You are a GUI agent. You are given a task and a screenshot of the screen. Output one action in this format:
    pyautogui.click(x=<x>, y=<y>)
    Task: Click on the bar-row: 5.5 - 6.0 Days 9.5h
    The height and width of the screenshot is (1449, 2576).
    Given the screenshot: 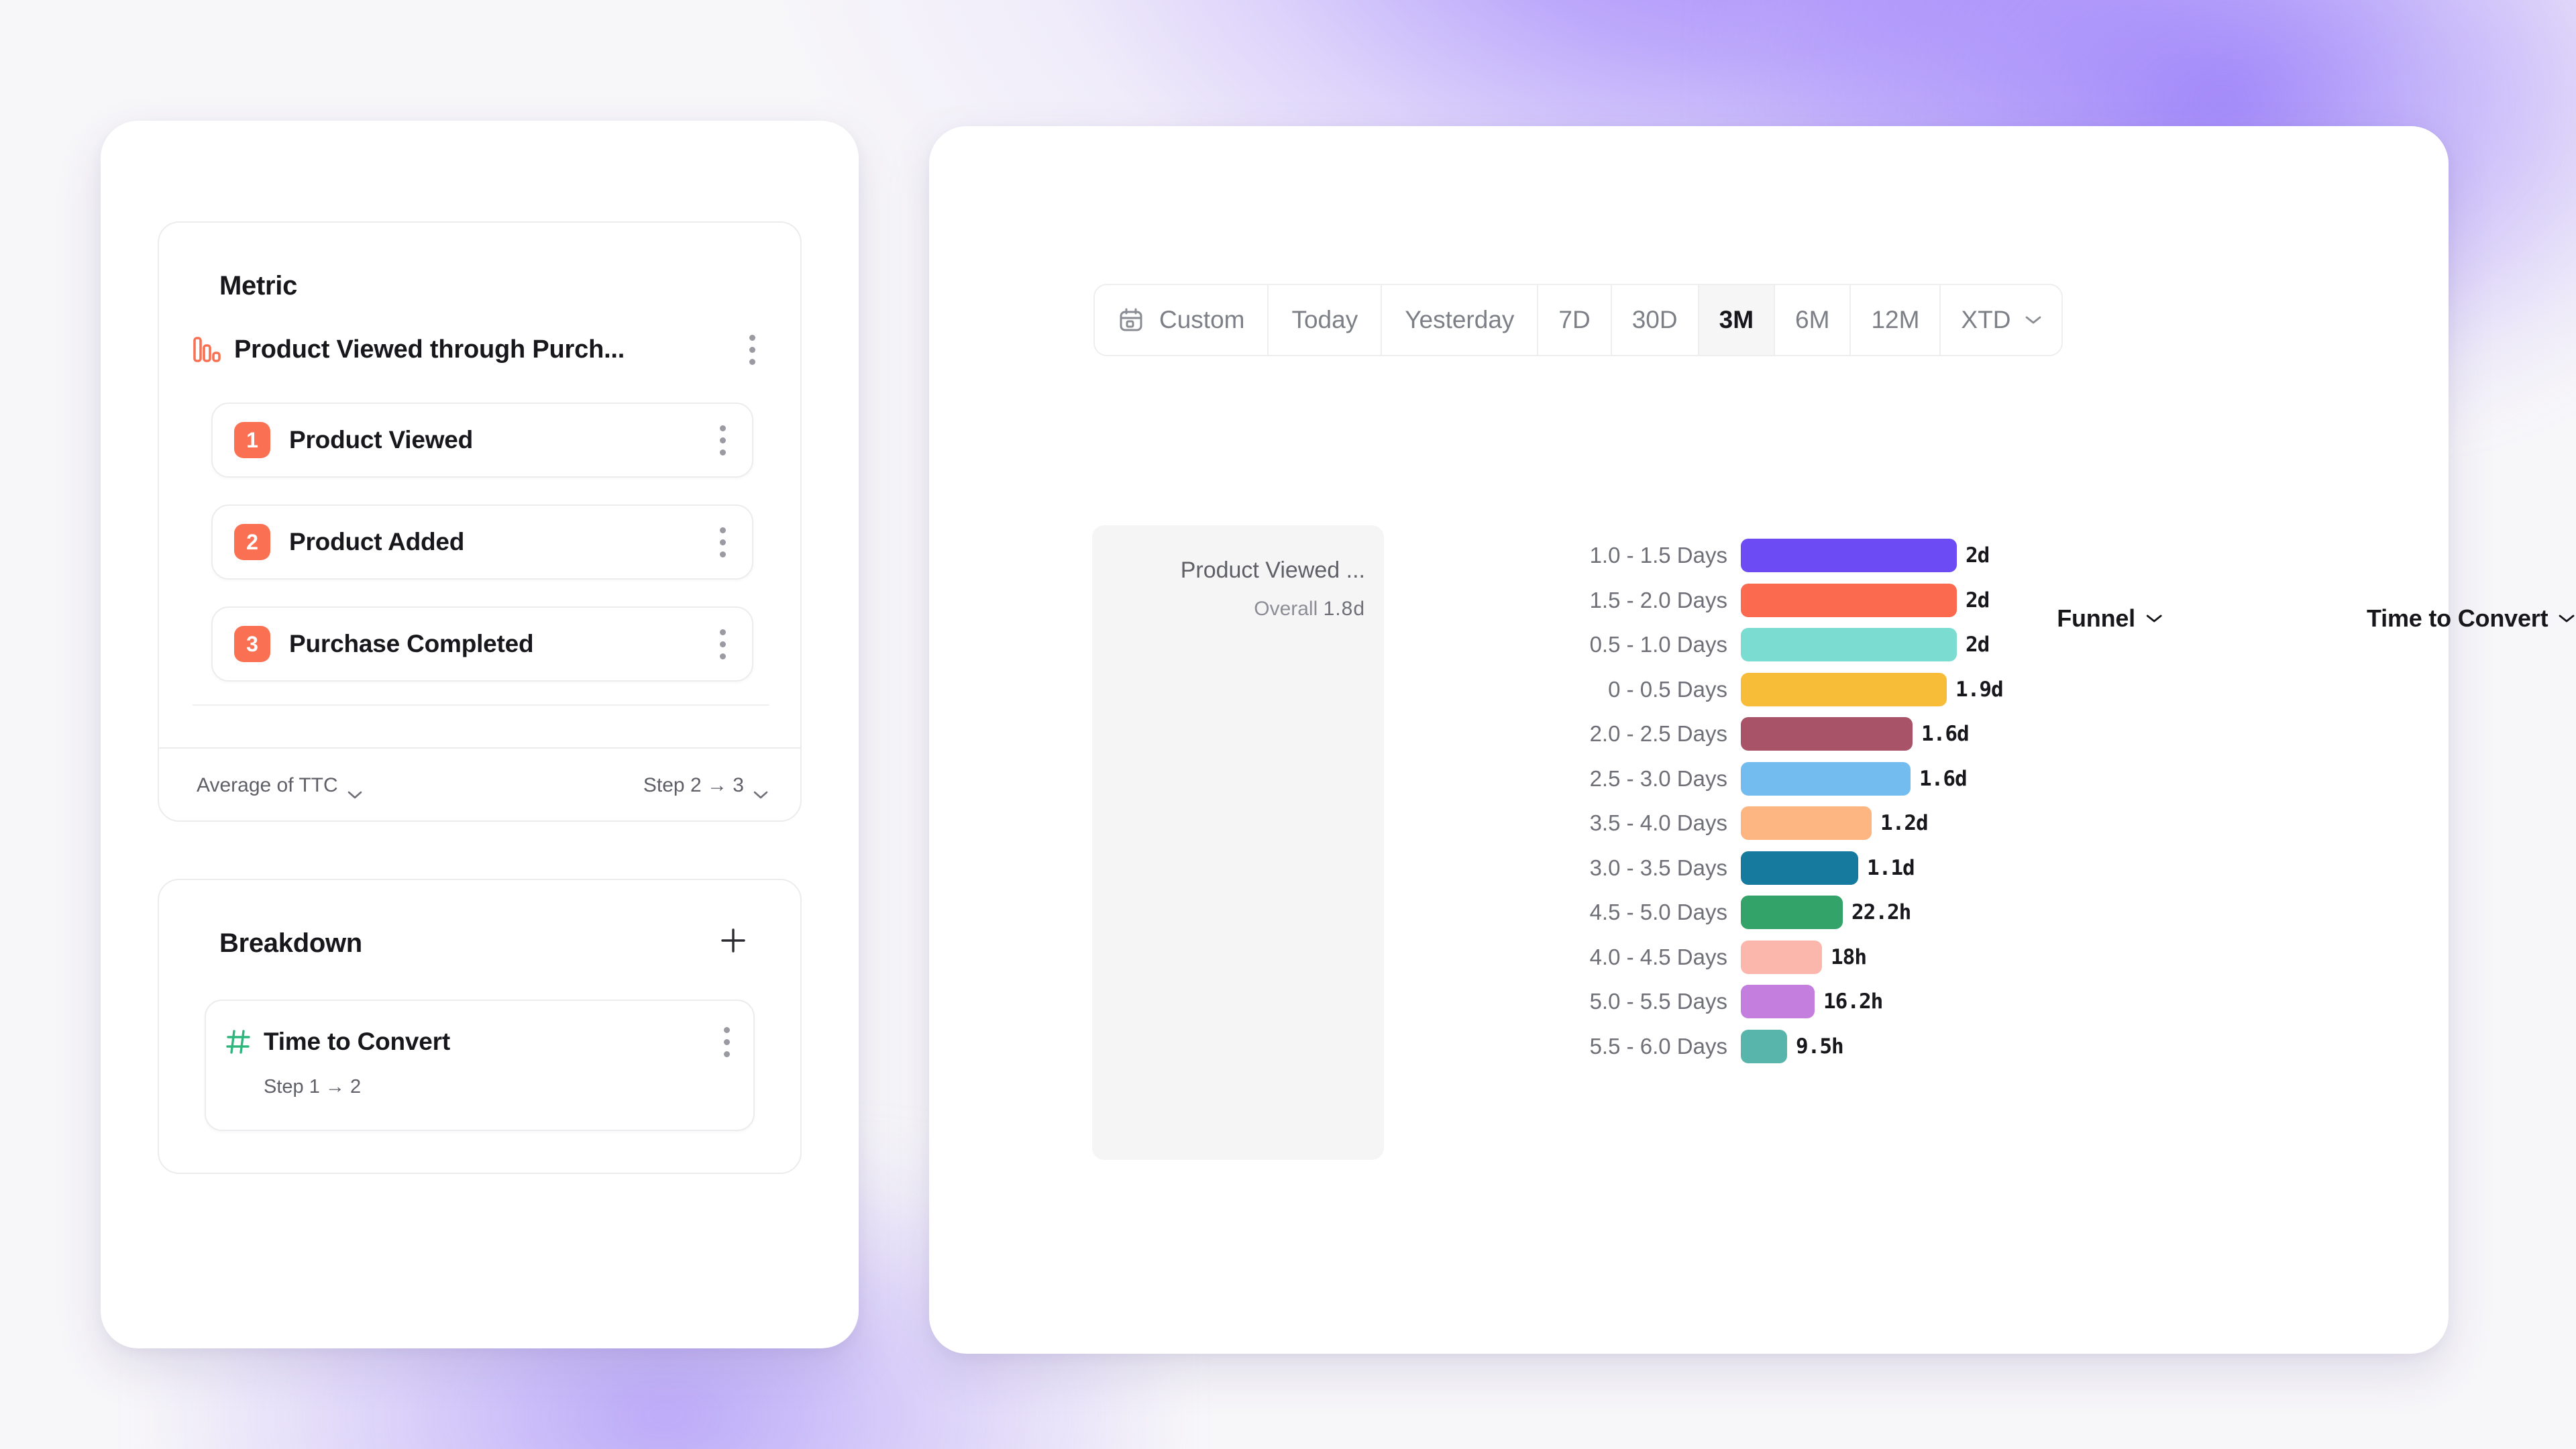 What is the action you would take?
    pyautogui.click(x=2019, y=1046)
    